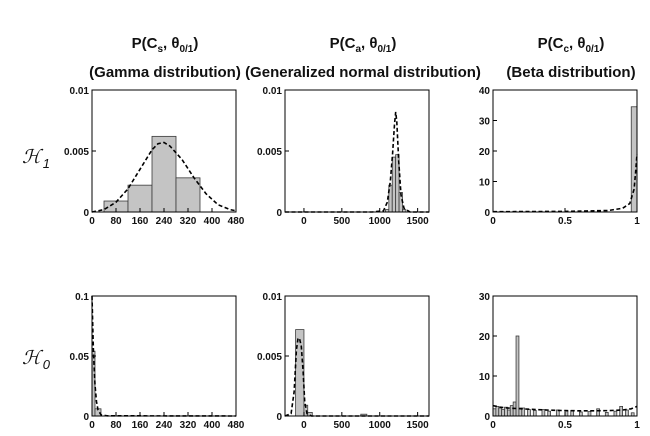  What do you see at coordinates (80, 357) in the screenshot?
I see `y-tick-label: 0.05` at bounding box center [80, 357].